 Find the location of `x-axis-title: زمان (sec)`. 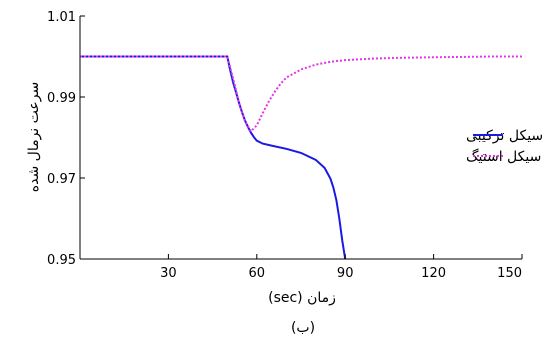

x-axis-title: زمان (sec) is located at coordinates (302, 298).